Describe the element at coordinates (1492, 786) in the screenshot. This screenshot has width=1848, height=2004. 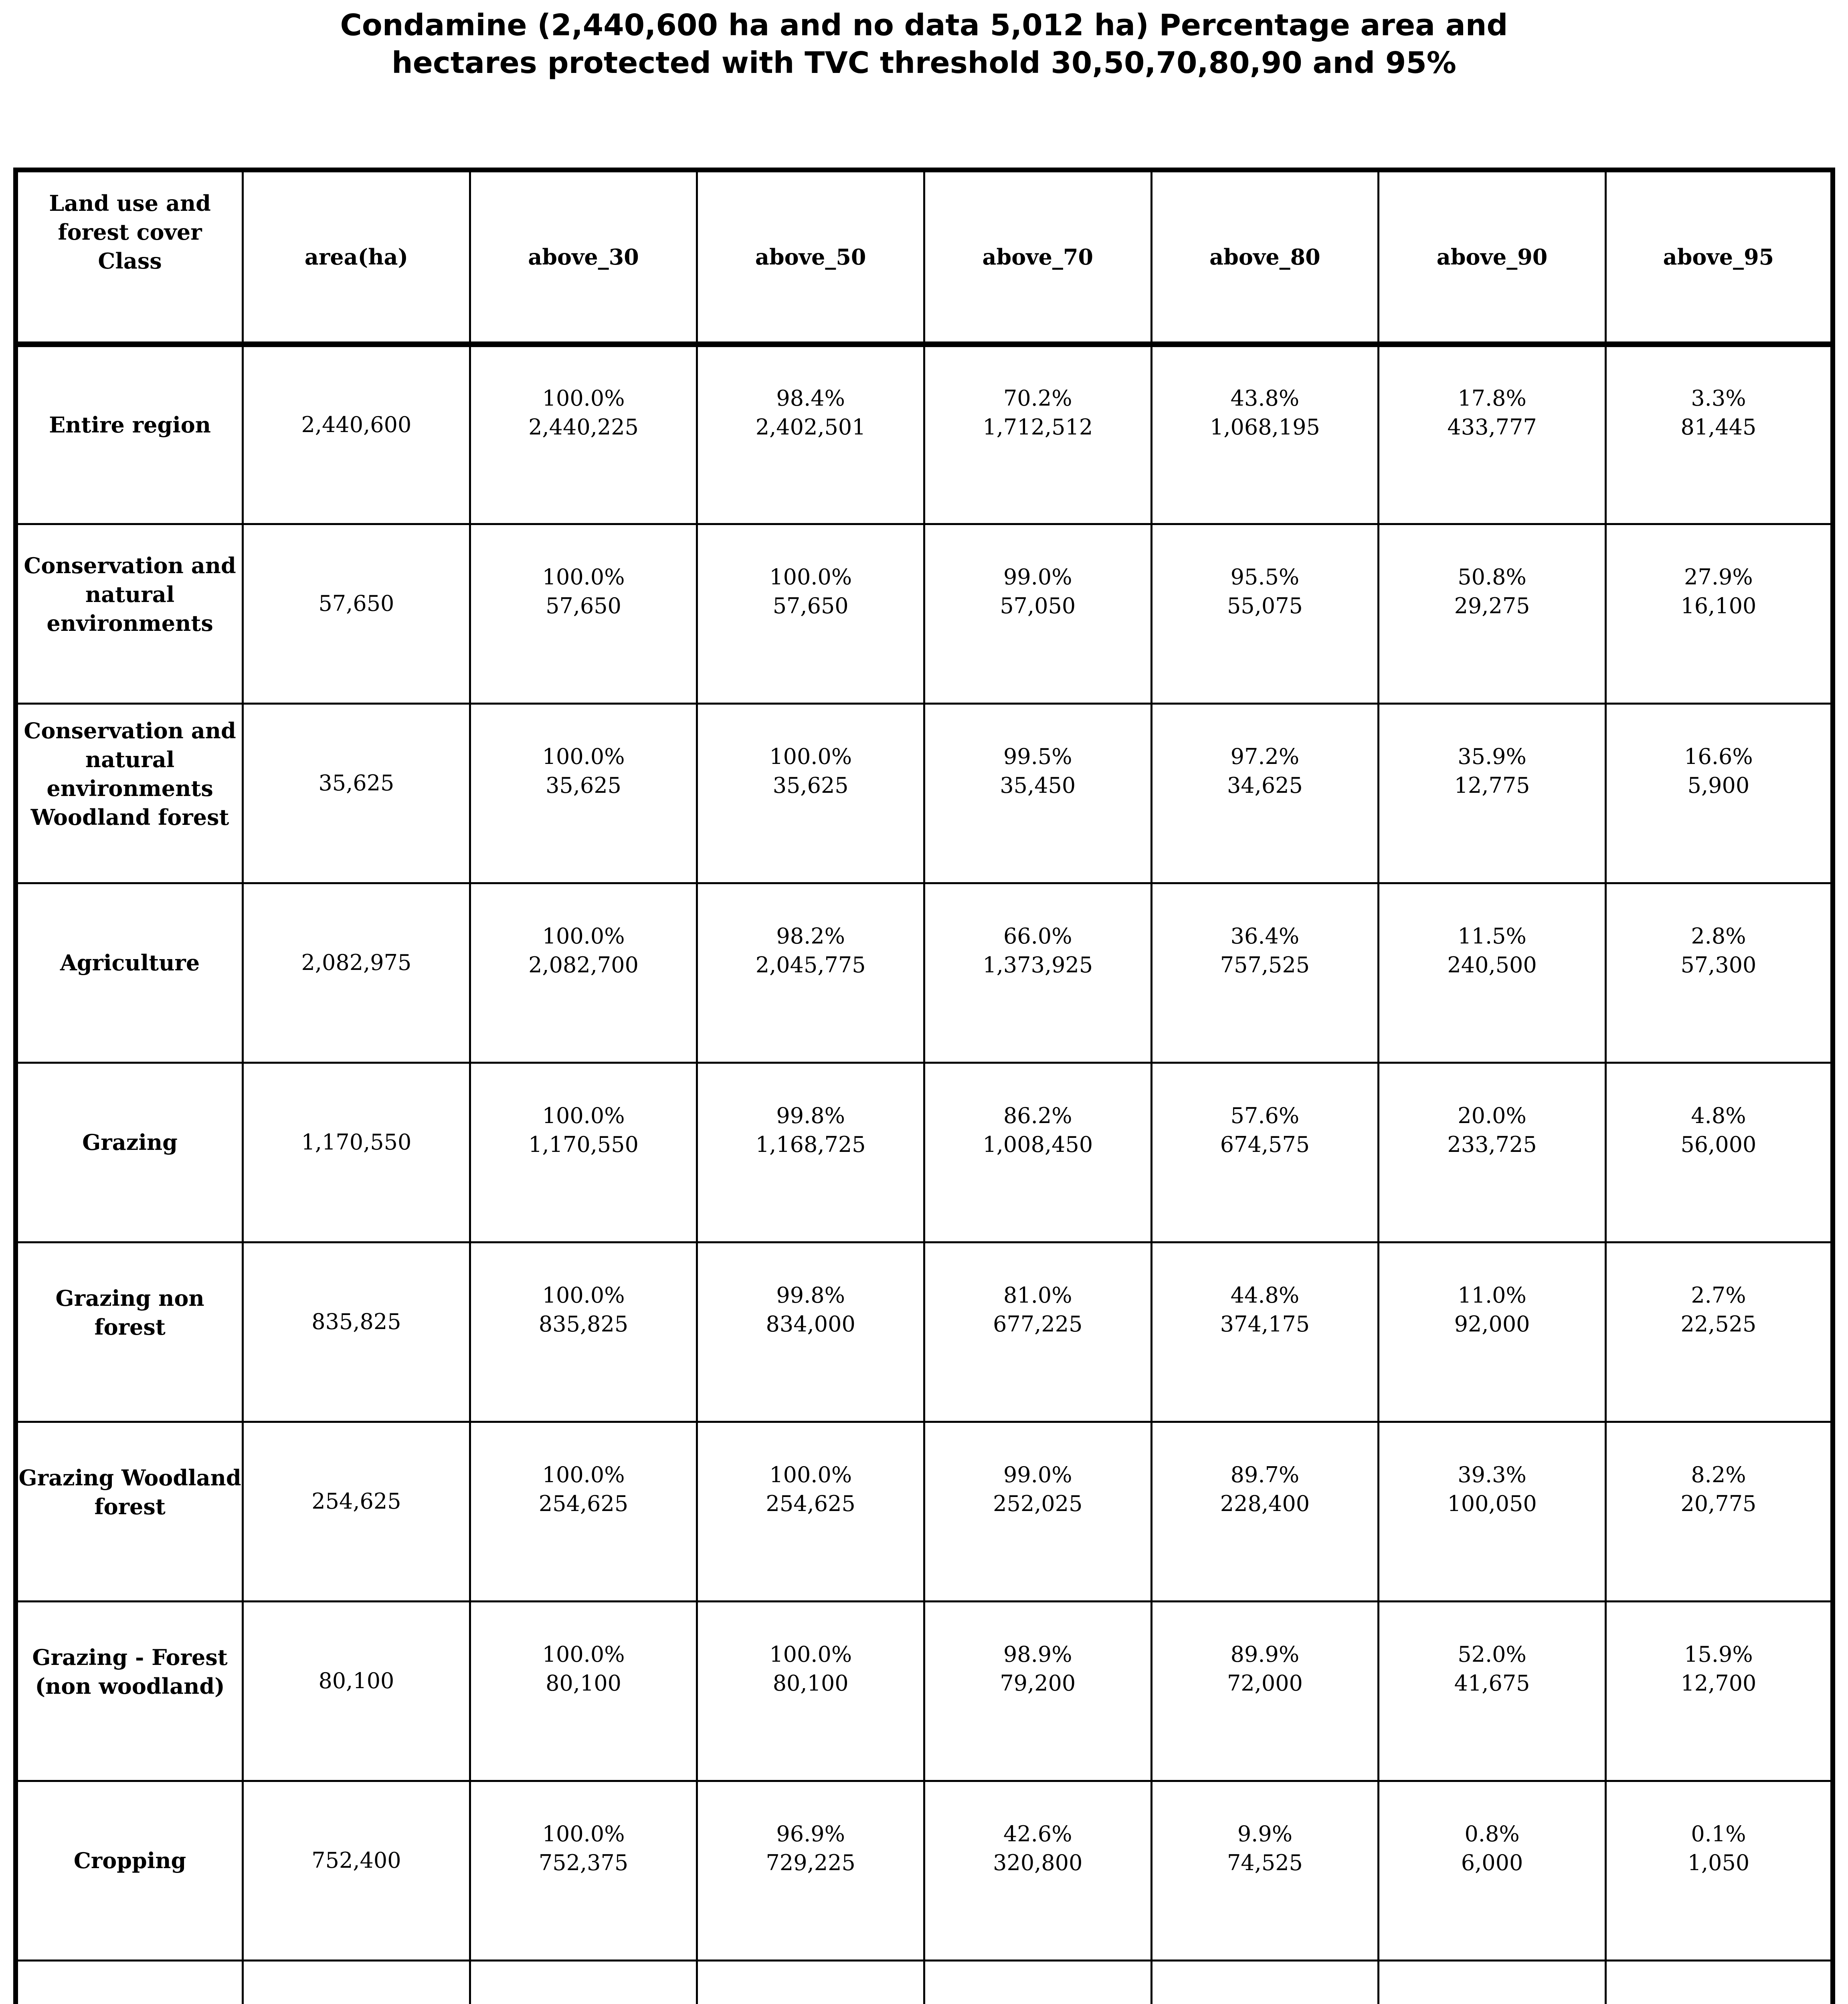
I see `hectares-value: 12,775` at that location.